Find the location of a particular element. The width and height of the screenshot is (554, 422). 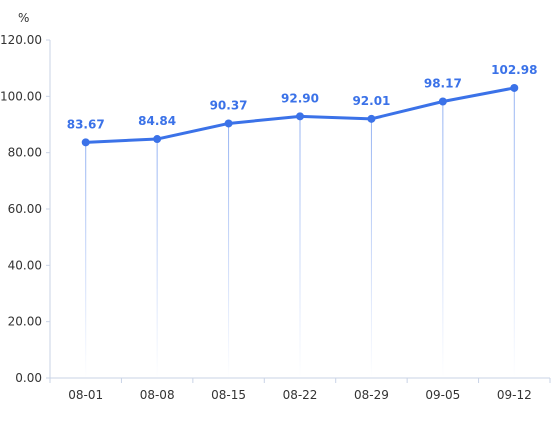

data-label: 92.90 is located at coordinates (300, 98).